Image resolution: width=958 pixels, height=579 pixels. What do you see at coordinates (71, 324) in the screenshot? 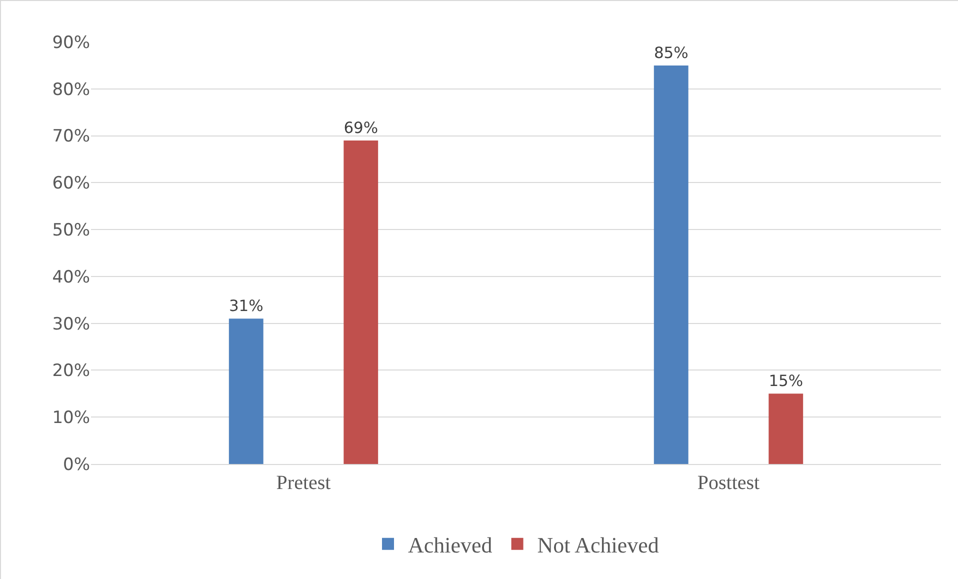
I see `y-tick-label: 30%` at bounding box center [71, 324].